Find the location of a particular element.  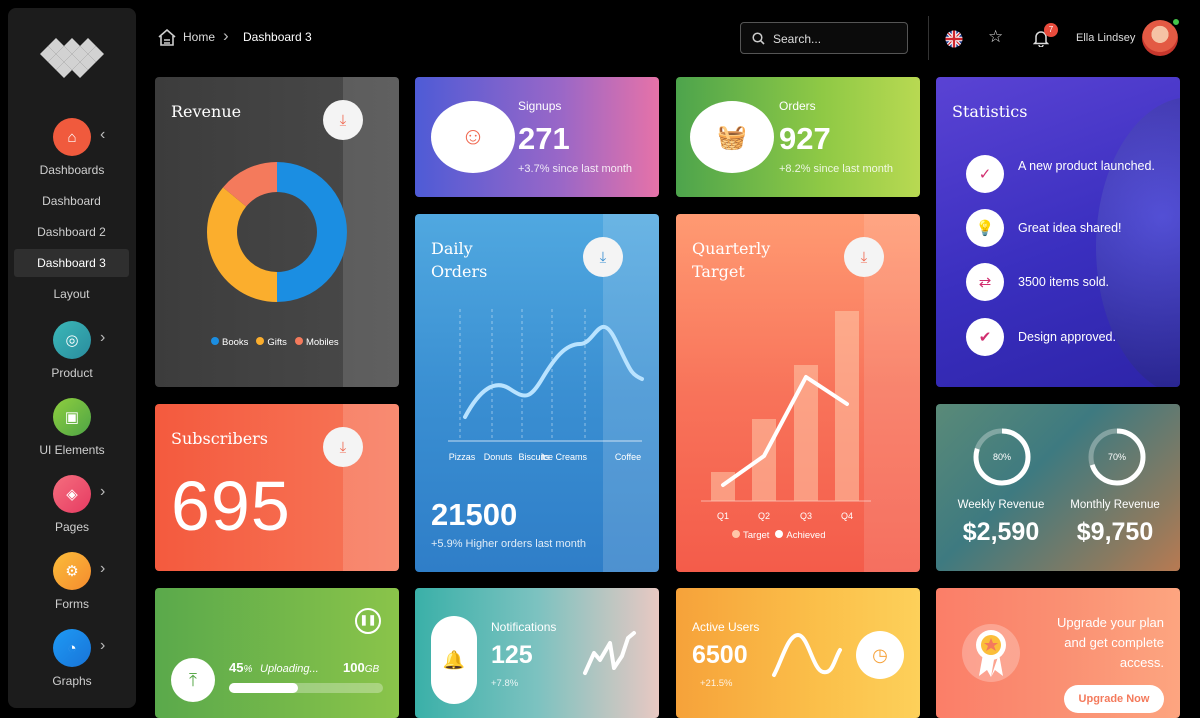

tick-label: Donuts is located at coordinates (498, 457).